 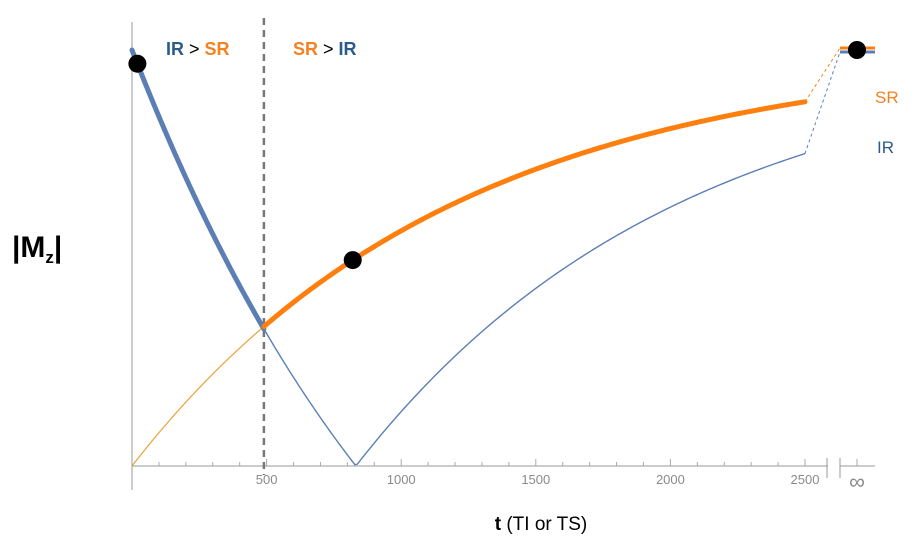 What do you see at coordinates (198, 189) in the screenshot?
I see `series-ir-highlight` at bounding box center [198, 189].